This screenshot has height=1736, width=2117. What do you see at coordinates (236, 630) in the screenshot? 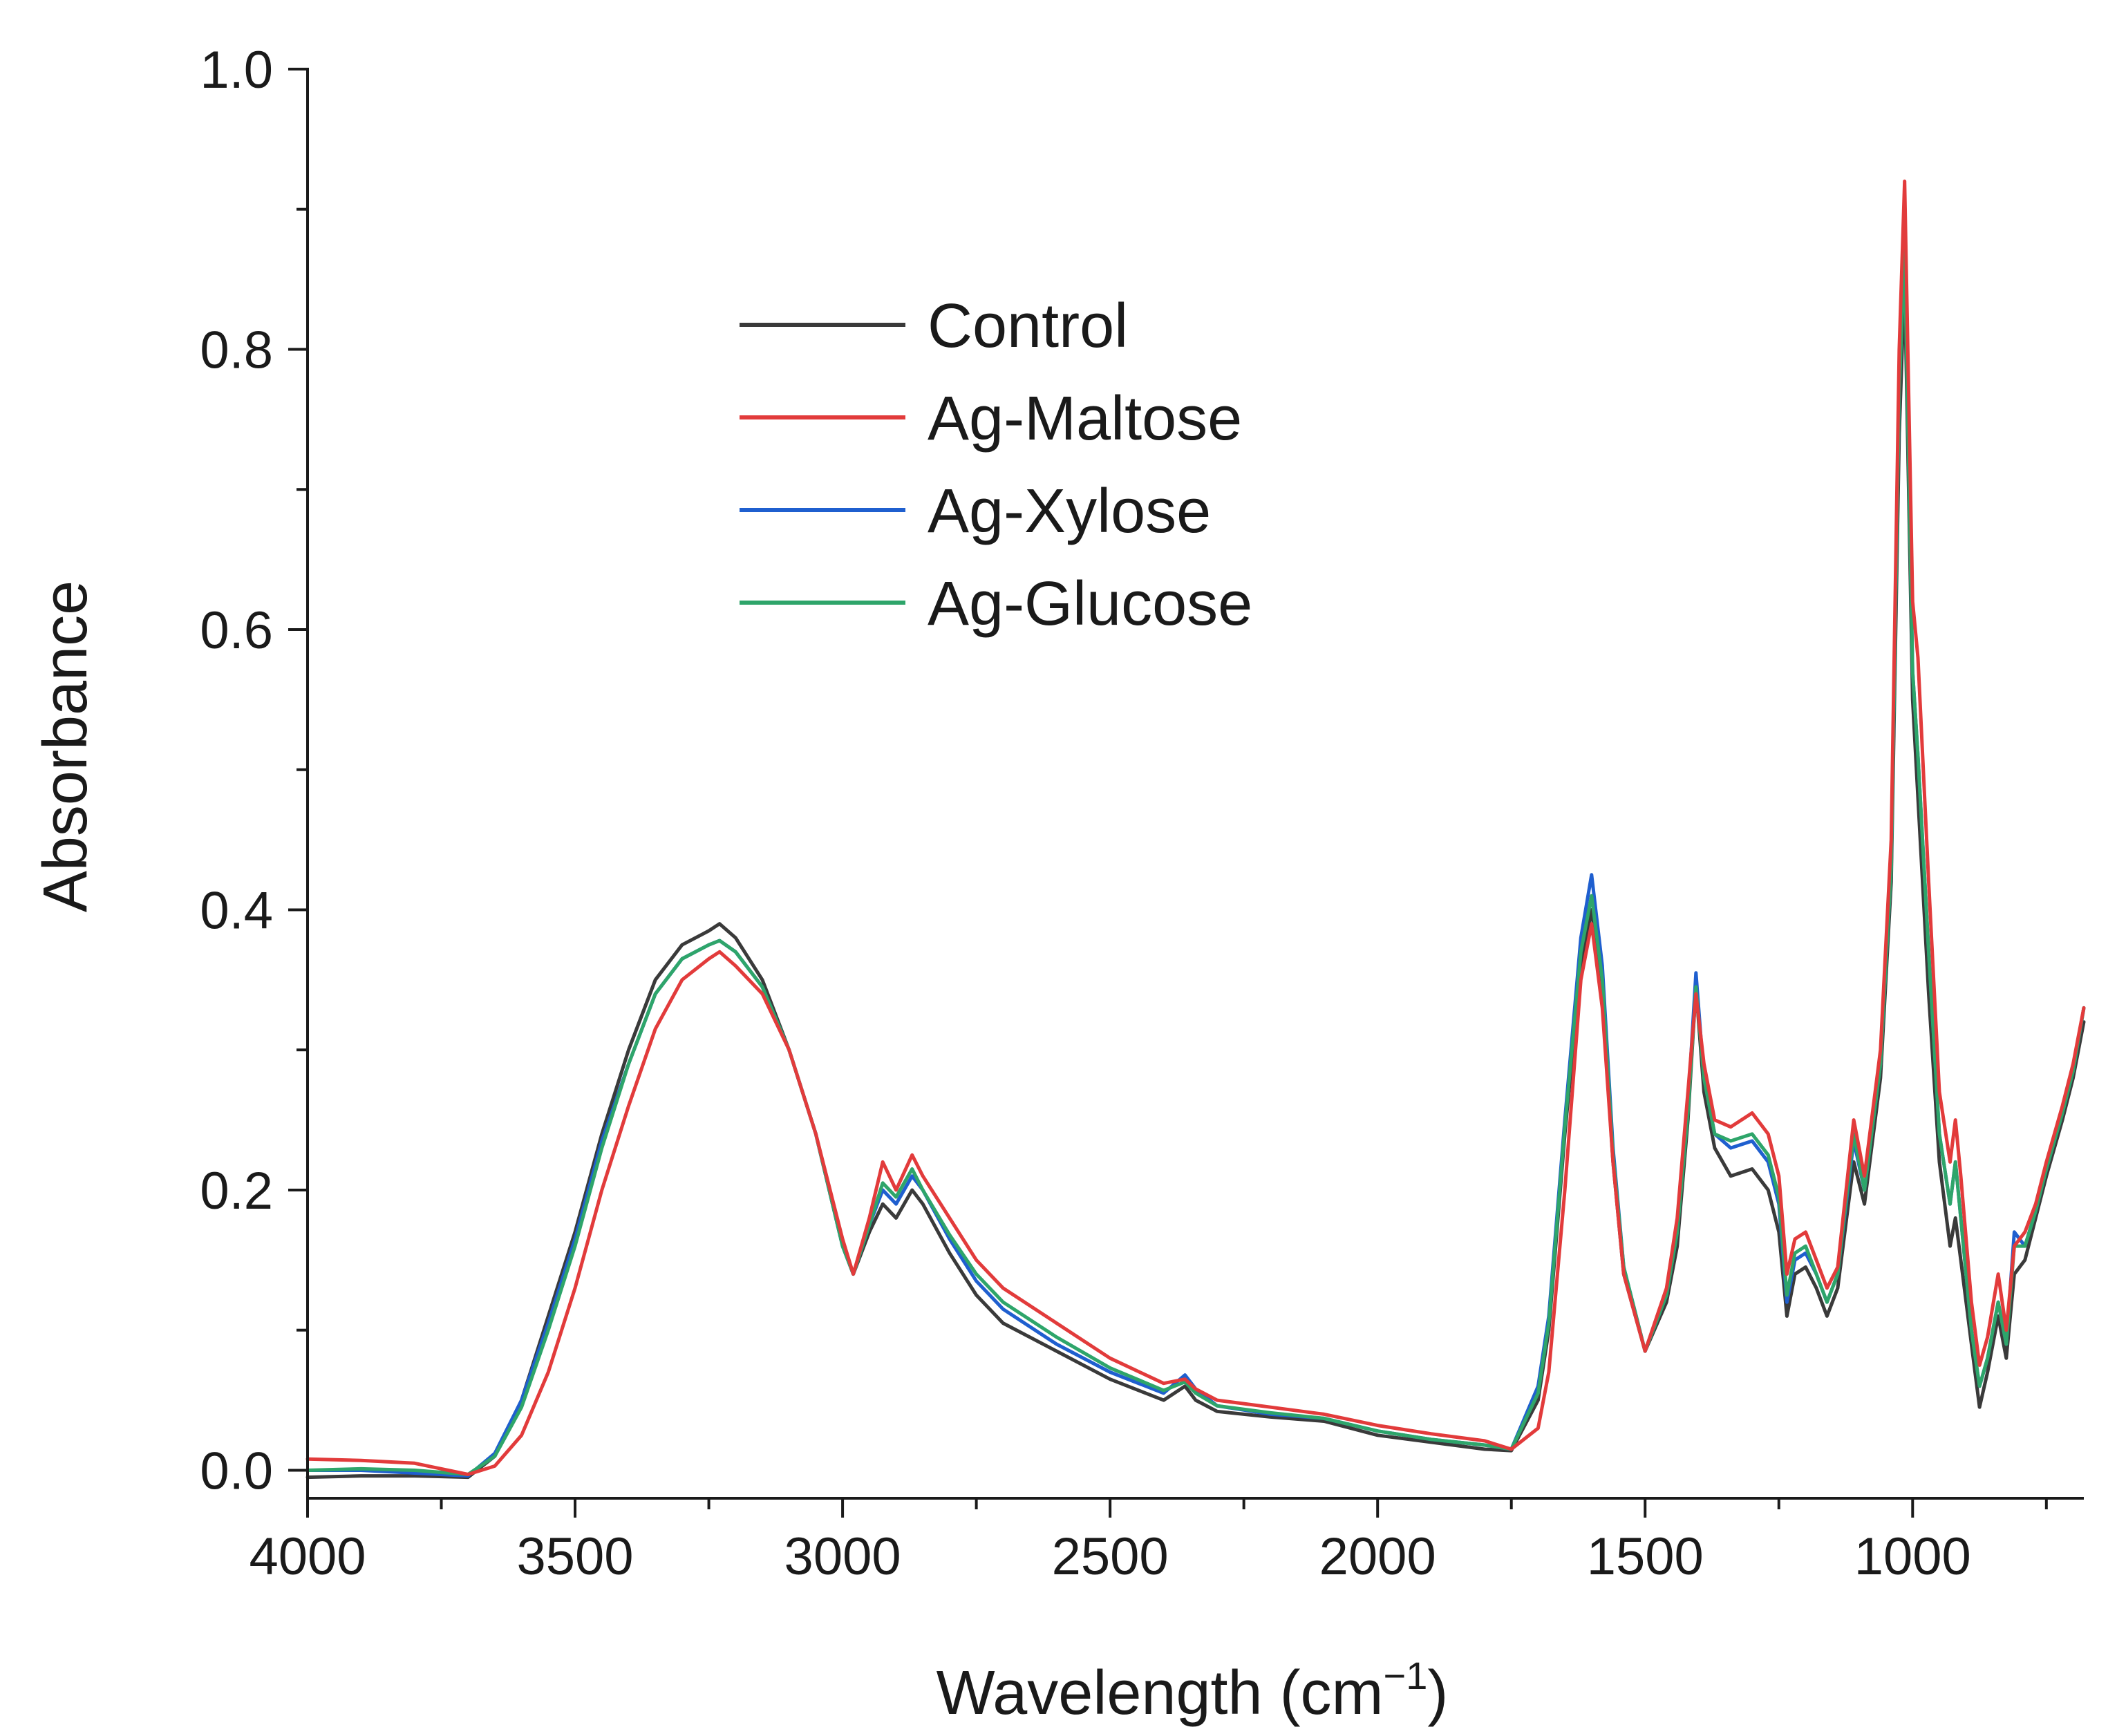
I see `y-tick-label: 0.6` at bounding box center [236, 630].